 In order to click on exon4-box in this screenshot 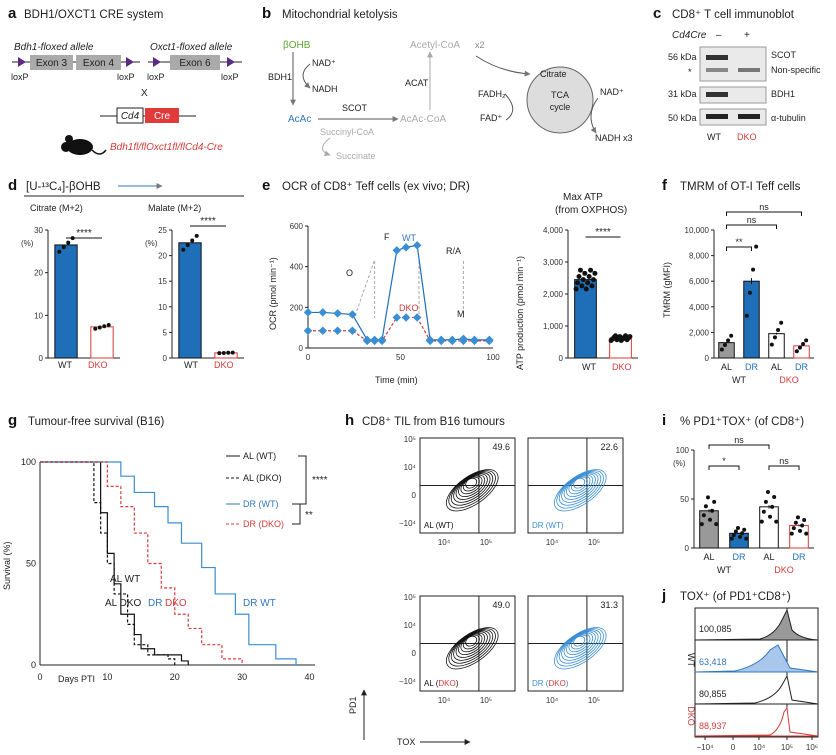, I will do `click(98, 62)`.